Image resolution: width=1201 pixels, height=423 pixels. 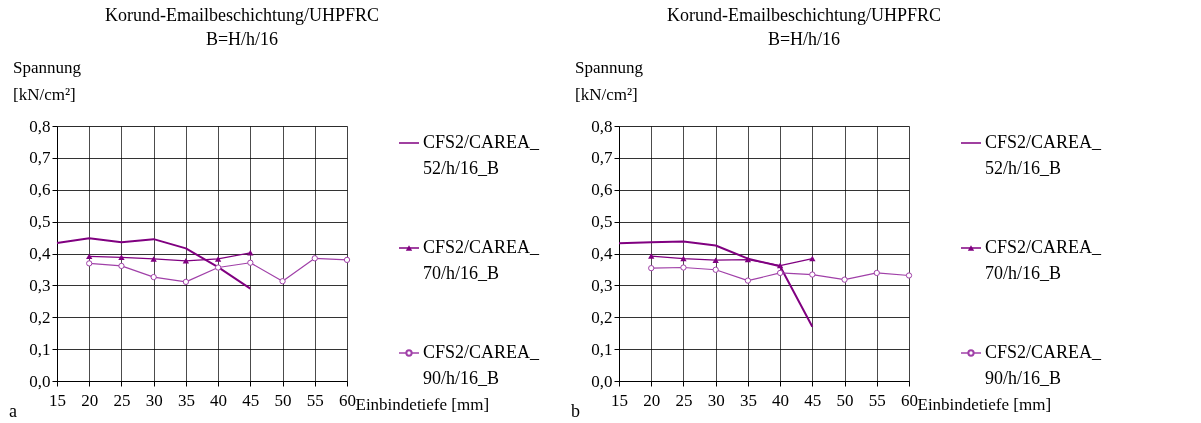 What do you see at coordinates (13, 411) in the screenshot?
I see `text: a` at bounding box center [13, 411].